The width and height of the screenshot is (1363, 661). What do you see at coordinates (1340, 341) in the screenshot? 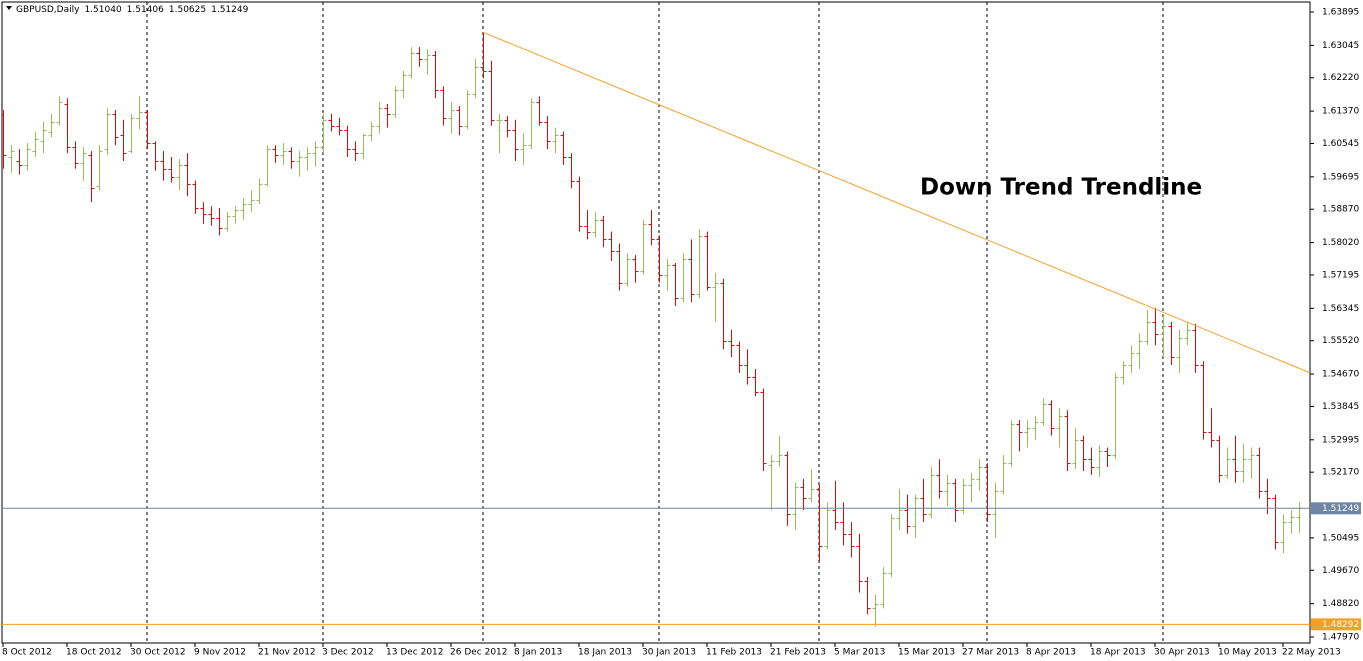
I see `y-tick-label: 1.55520` at bounding box center [1340, 341].